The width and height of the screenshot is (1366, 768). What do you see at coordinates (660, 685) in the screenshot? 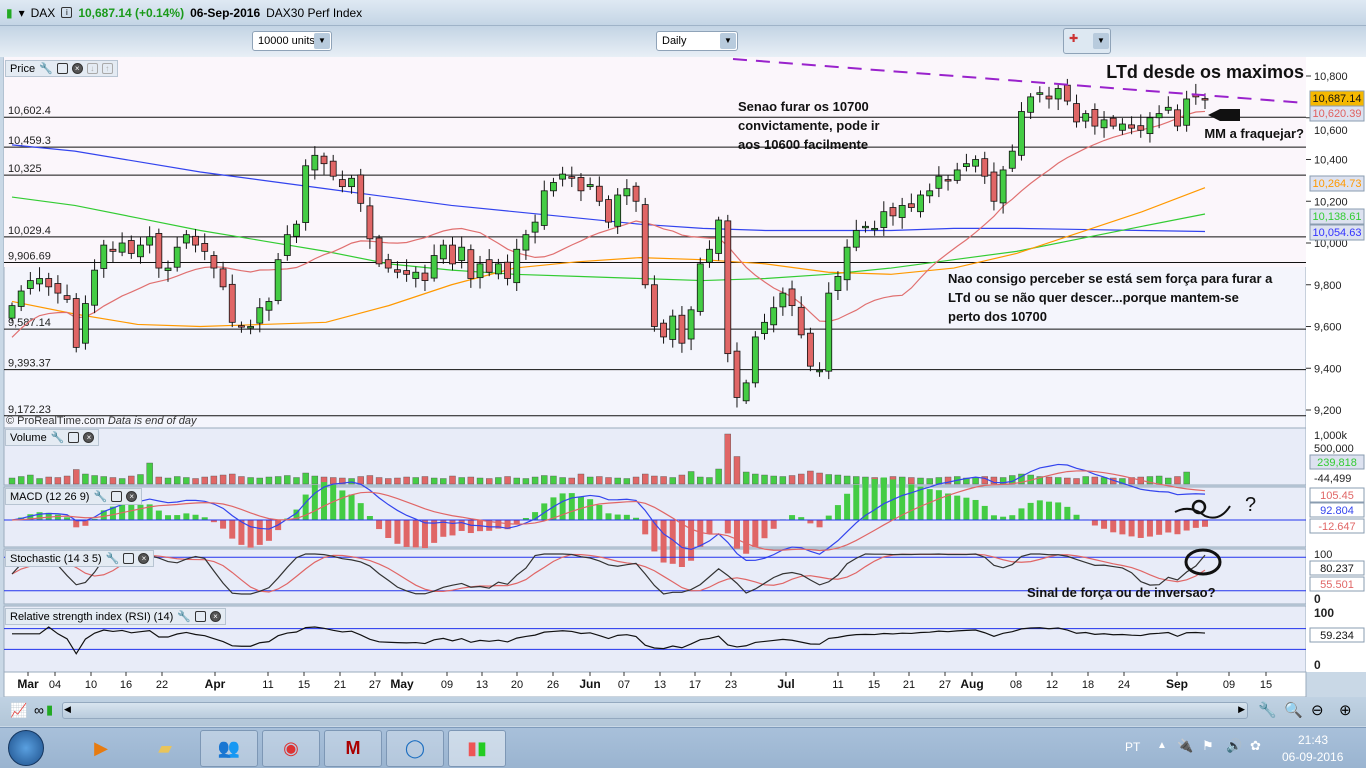
I see `date-axis-label: 13` at bounding box center [660, 685].